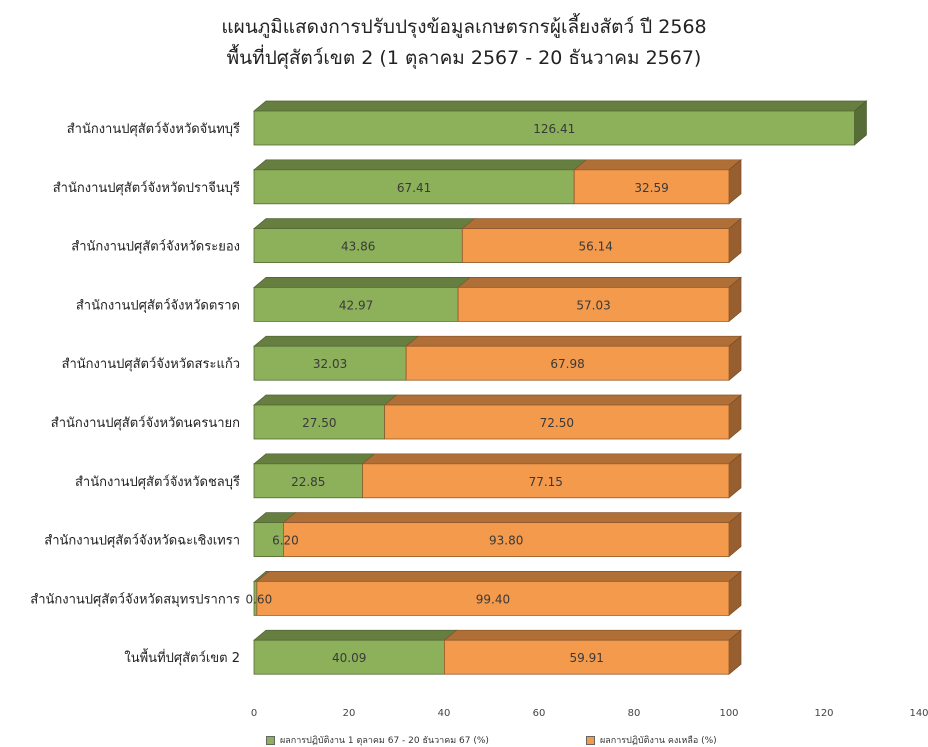  I want to click on data-label-remaining: 32.59, so click(651, 188).